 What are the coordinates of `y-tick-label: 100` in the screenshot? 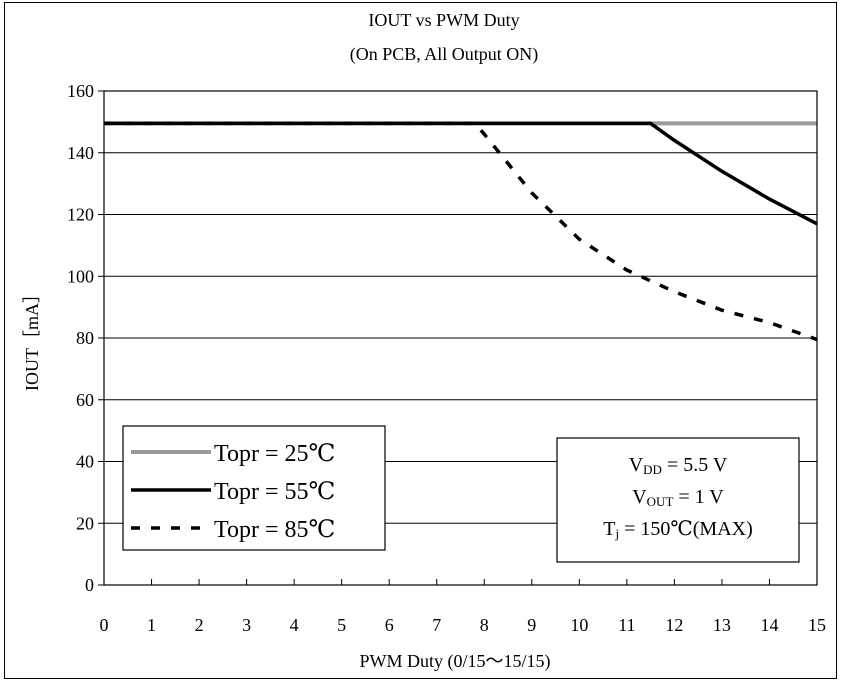 It's located at (80, 276).